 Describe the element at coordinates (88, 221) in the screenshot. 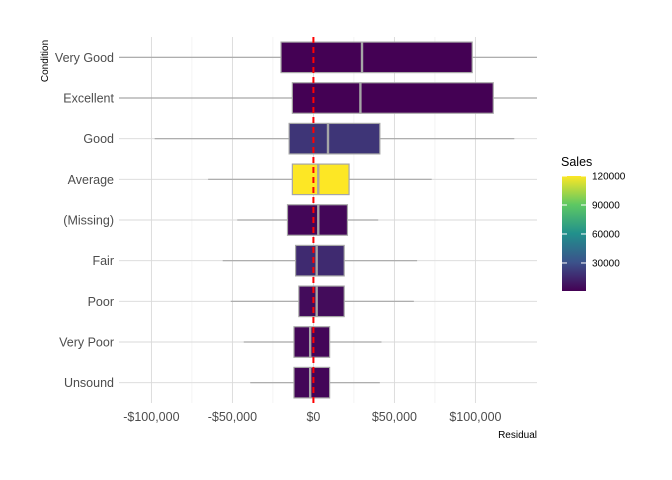

I see `y-tick-label: (Missing)` at that location.